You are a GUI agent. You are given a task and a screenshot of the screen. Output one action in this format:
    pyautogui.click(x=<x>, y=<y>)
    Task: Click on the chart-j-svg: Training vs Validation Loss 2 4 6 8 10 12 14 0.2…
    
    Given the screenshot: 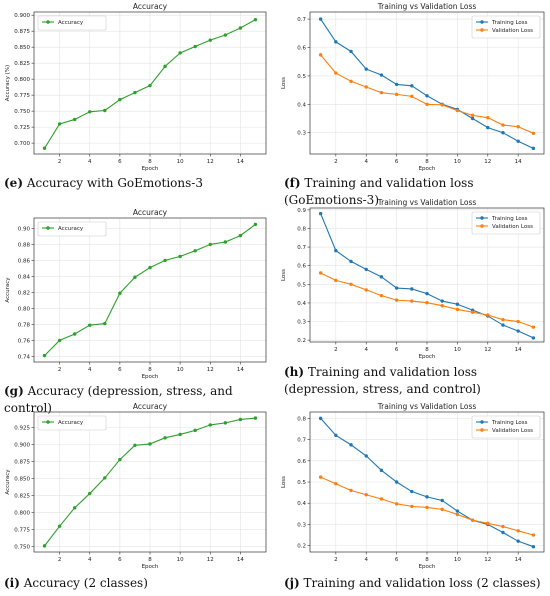 What is the action you would take?
    pyautogui.click(x=413, y=486)
    